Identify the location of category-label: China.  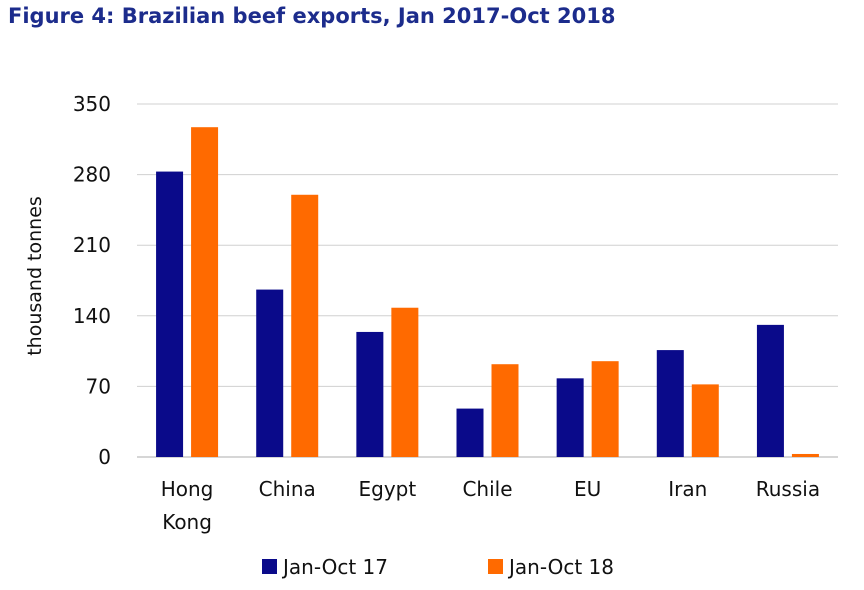
(287, 489).